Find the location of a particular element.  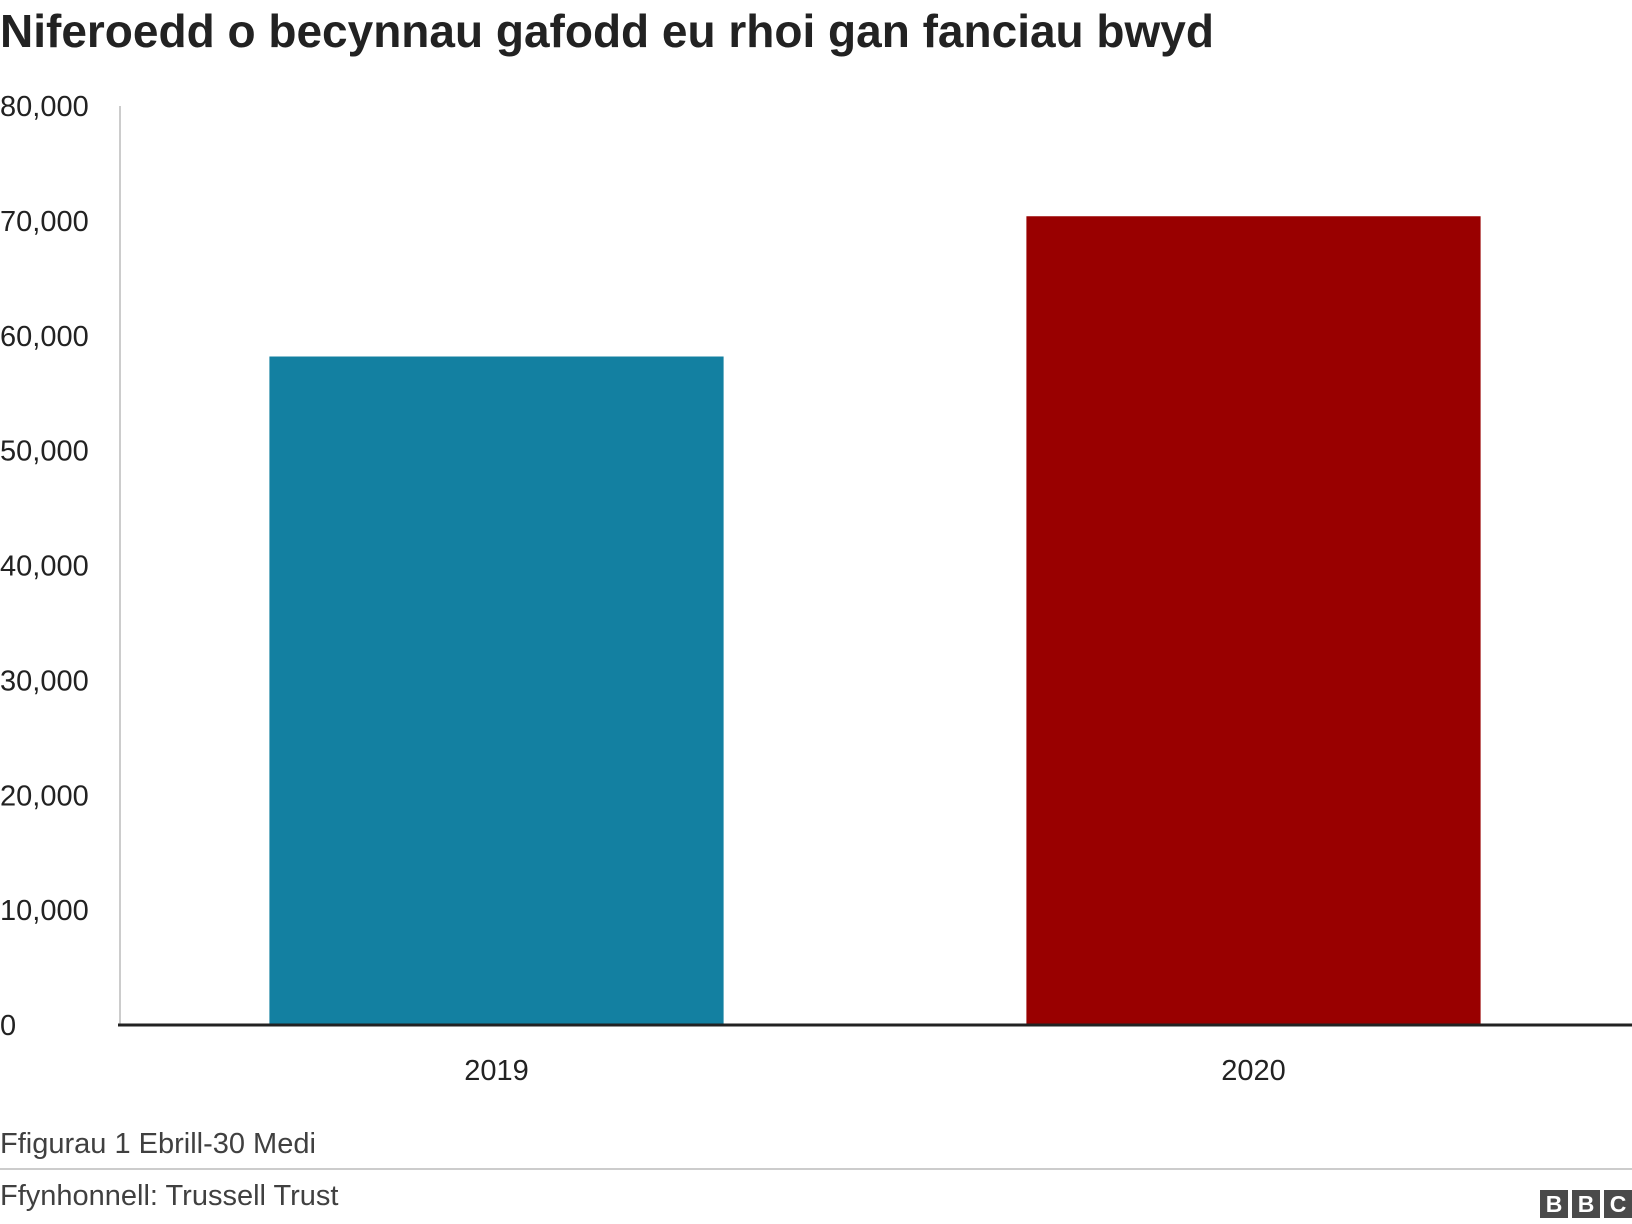

footer-divider is located at coordinates (816, 1169).